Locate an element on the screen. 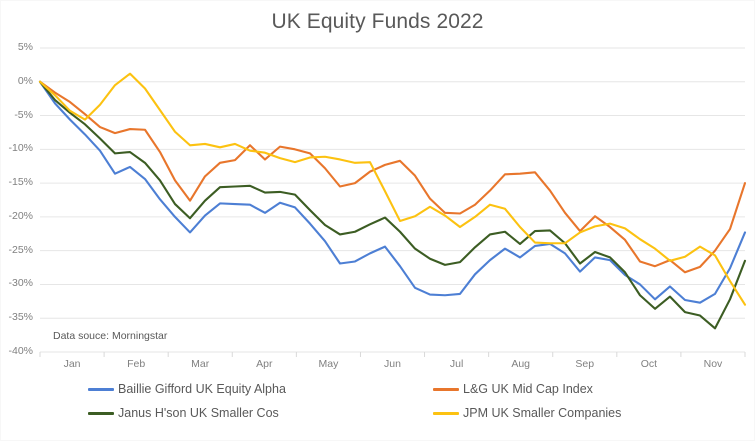 This screenshot has height=441, width=755. y-axis-tick-label: -35% is located at coordinates (20, 317).